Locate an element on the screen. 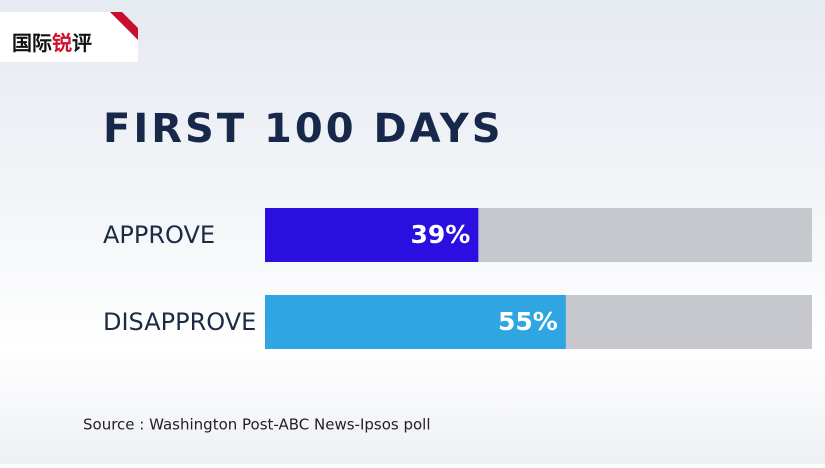 The height and width of the screenshot is (468, 825). chart-title: FIRST 100 DAYS is located at coordinates (303, 129).